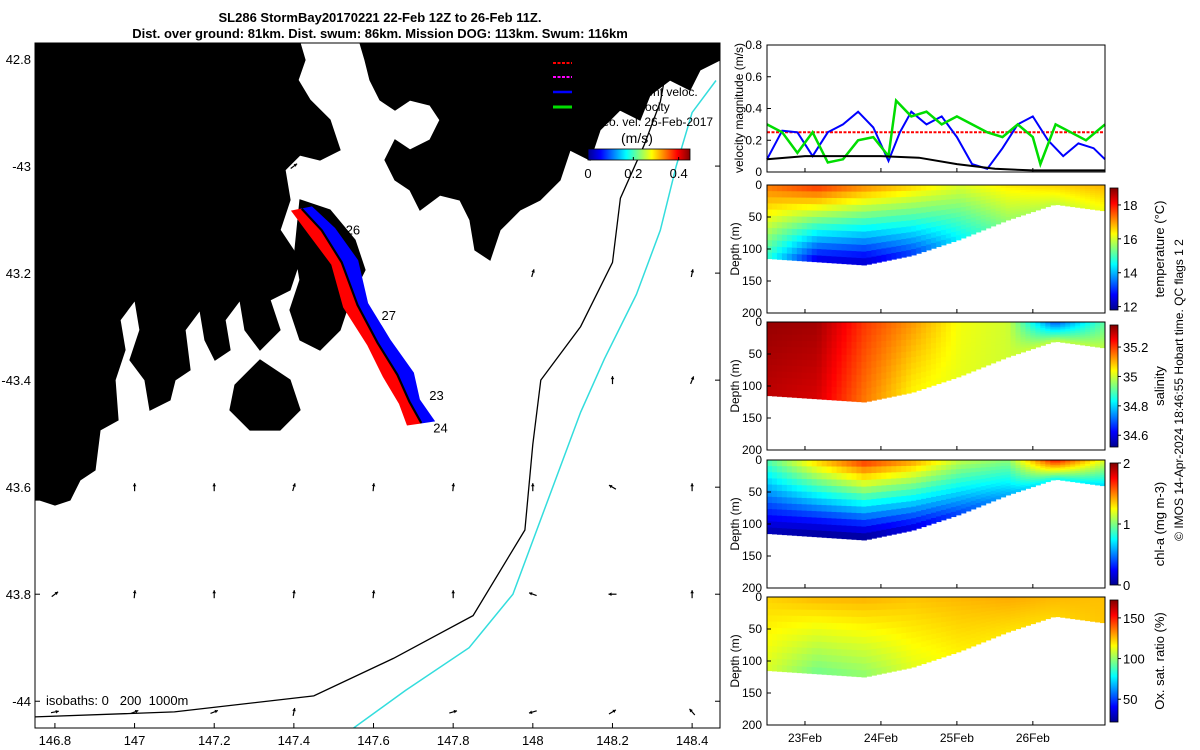 The width and height of the screenshot is (1200, 750). What do you see at coordinates (1126, 585) in the screenshot?
I see `section-colorbar-tick-label: 0` at bounding box center [1126, 585].